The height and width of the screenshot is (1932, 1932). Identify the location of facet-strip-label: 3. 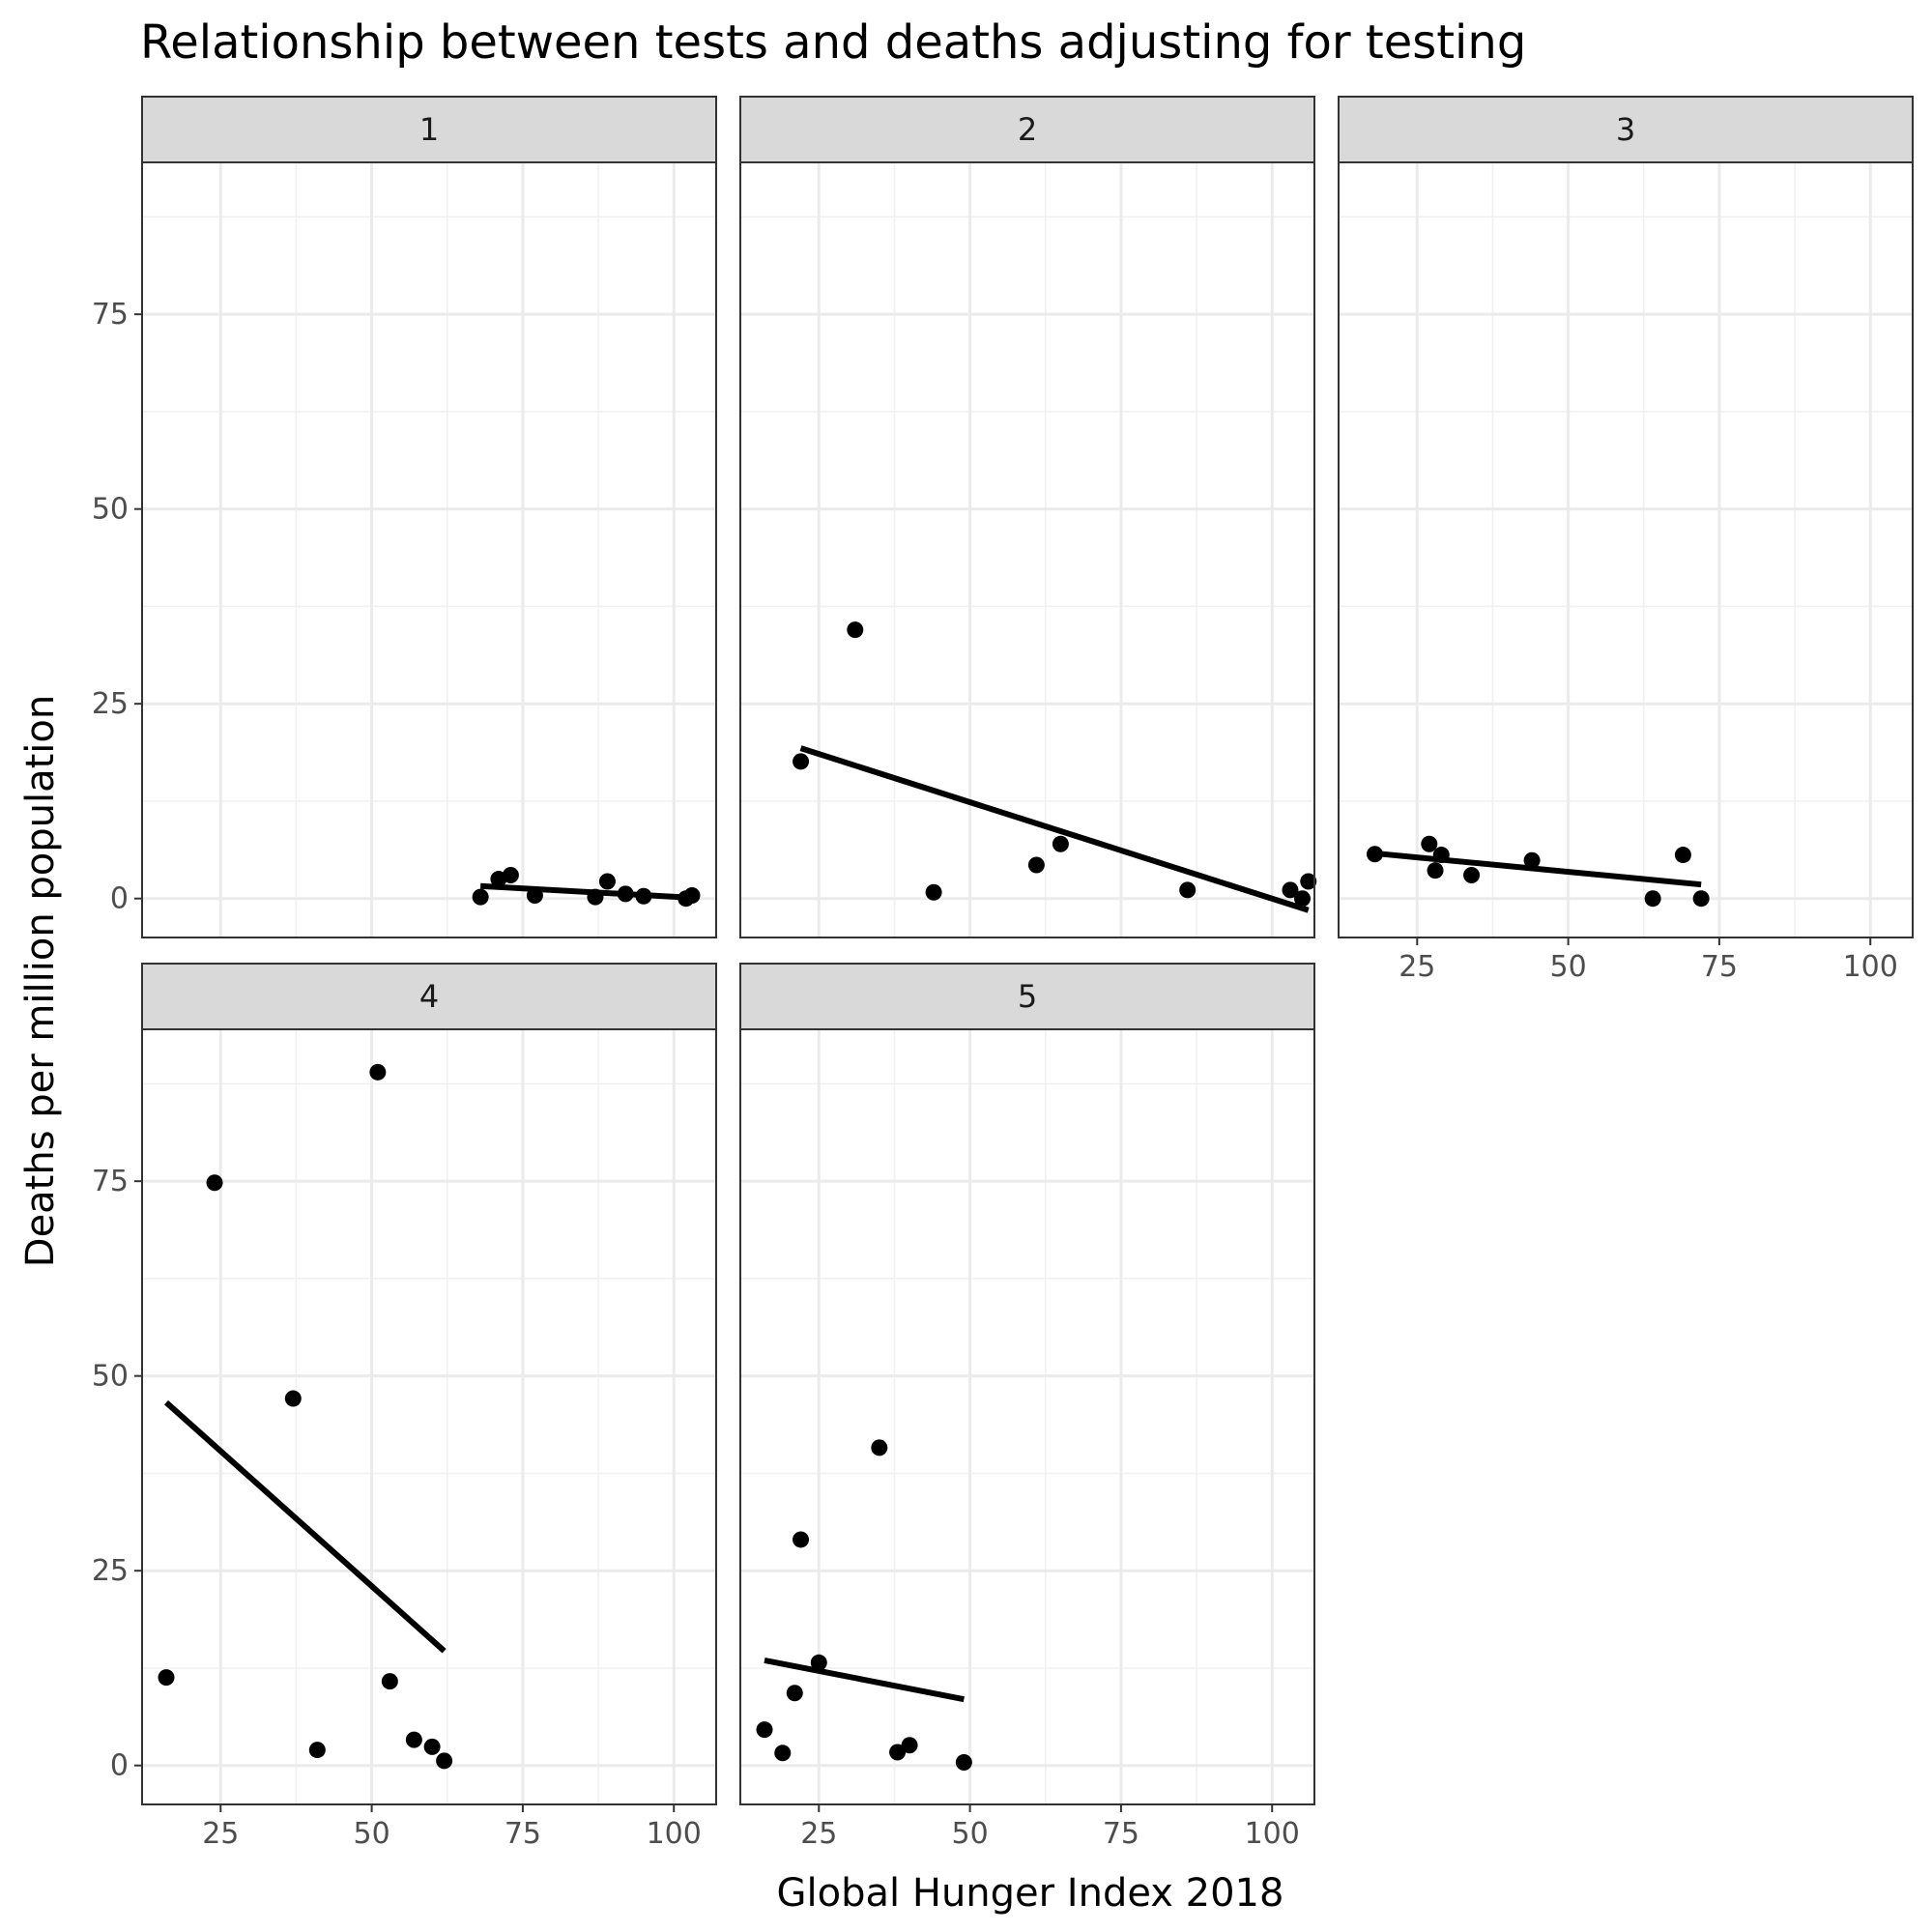
(1625, 129).